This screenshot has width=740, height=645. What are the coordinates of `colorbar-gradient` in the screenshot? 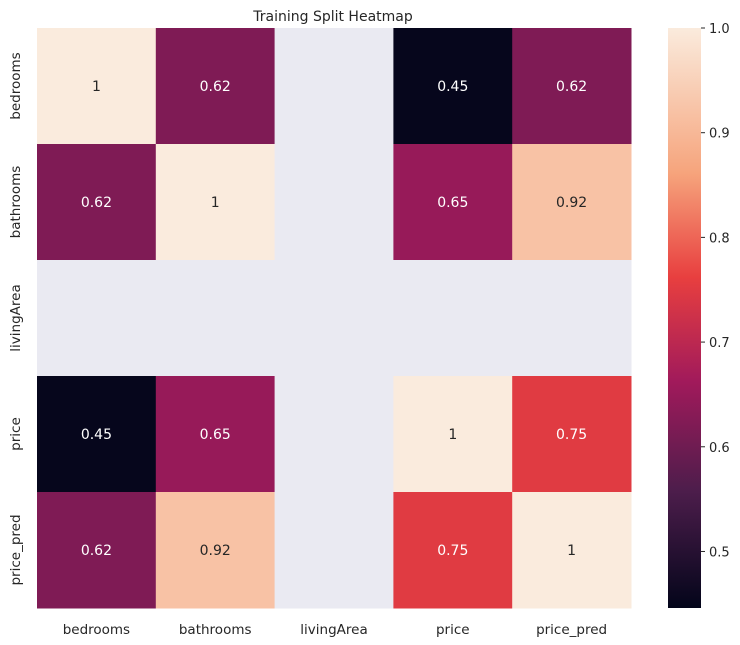 It's located at (684, 318).